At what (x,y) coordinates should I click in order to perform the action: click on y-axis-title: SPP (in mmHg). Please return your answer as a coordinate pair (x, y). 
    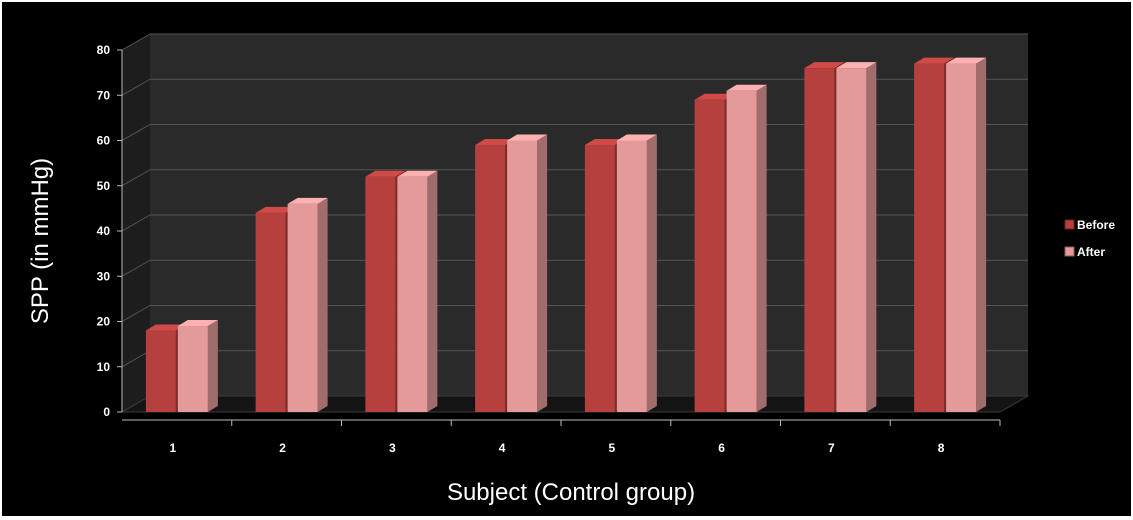
    Looking at the image, I should click on (40, 241).